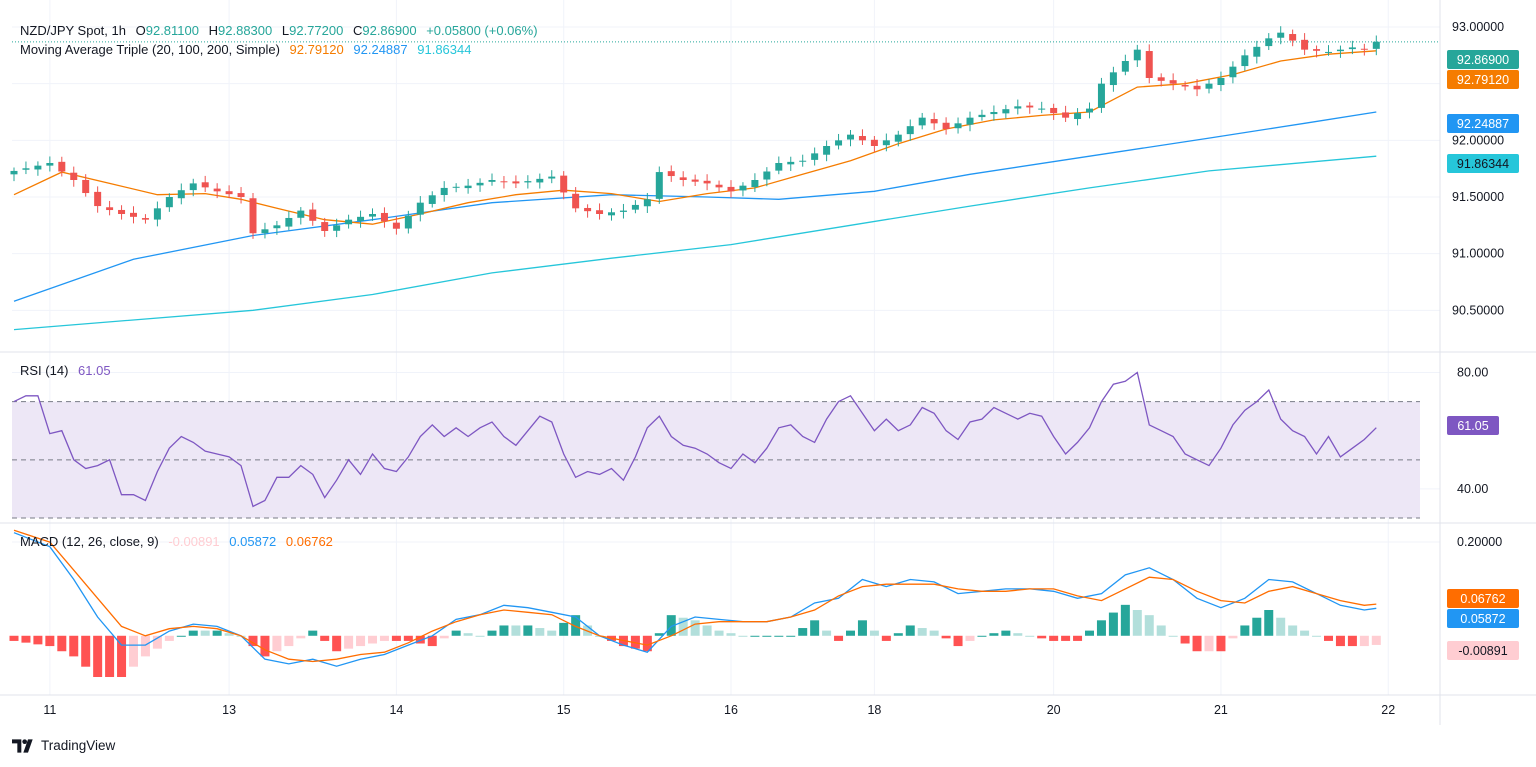 The height and width of the screenshot is (767, 1536). What do you see at coordinates (1483, 163) in the screenshot?
I see `ma200-tag: 91.86344` at bounding box center [1483, 163].